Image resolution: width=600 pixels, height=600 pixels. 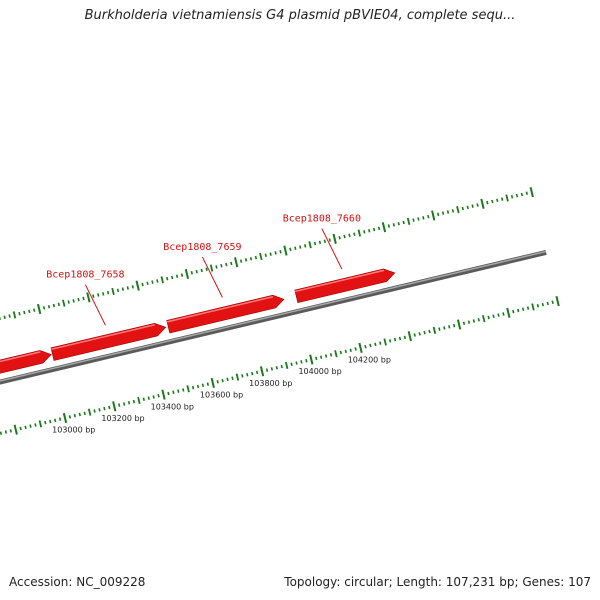 I want to click on gene-arrow, so click(x=26, y=362).